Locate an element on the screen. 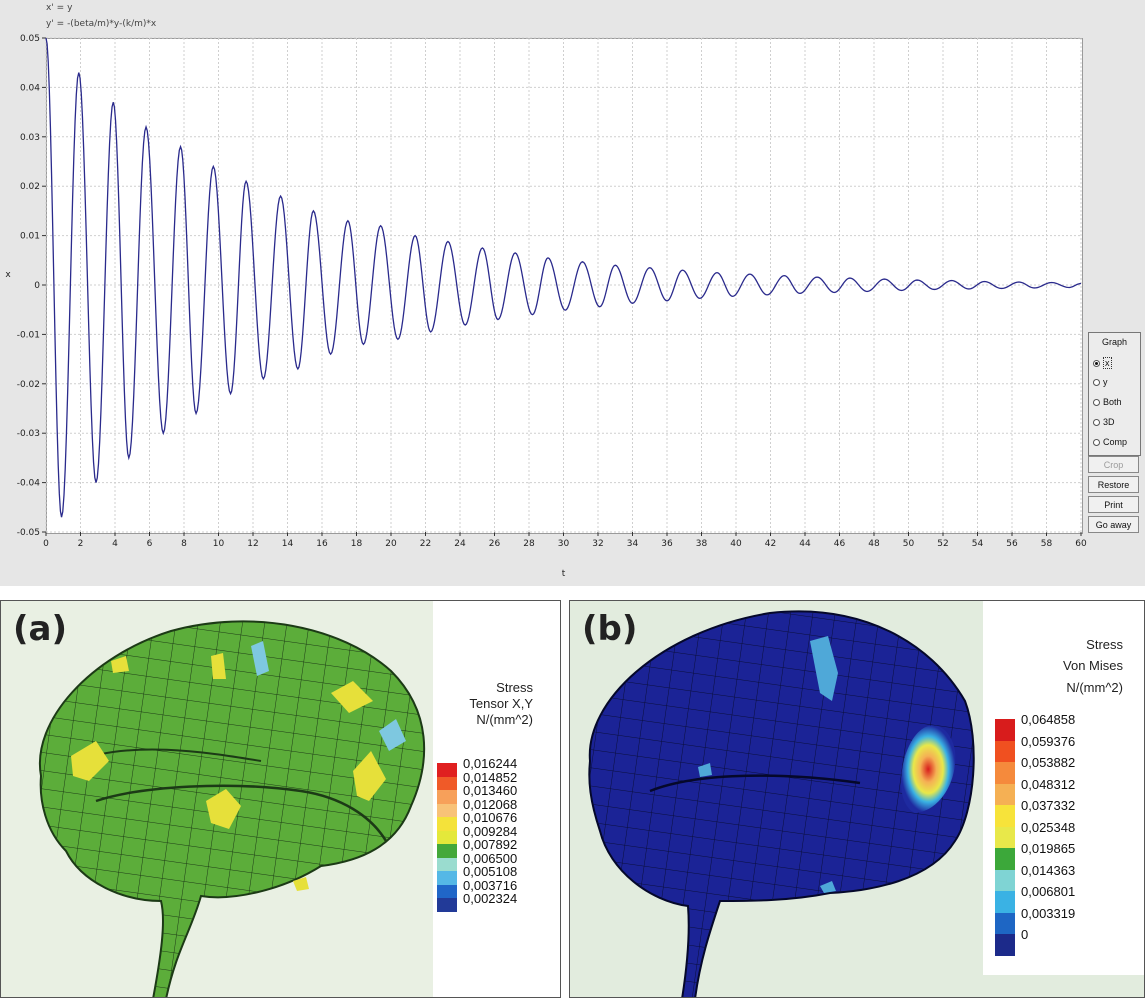  restore-button: Restore is located at coordinates (1113, 484).